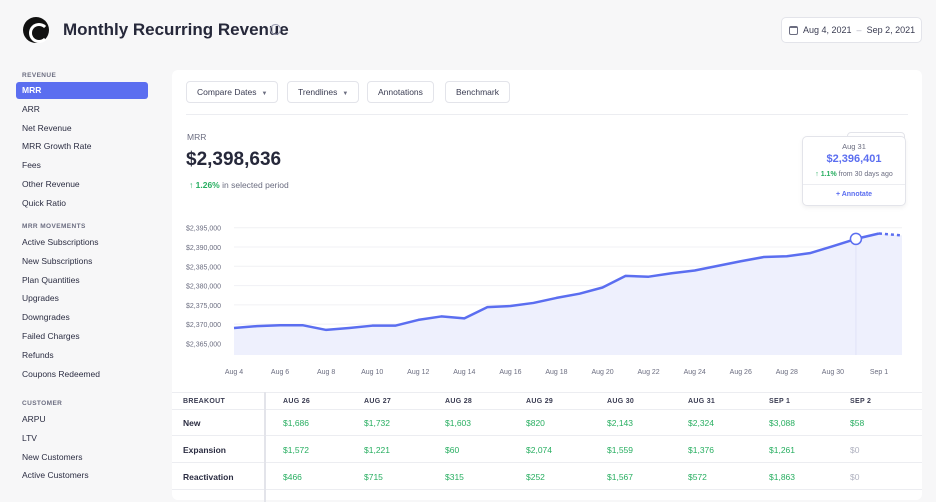 The width and height of the screenshot is (936, 502). Describe the element at coordinates (326, 372) in the screenshot. I see `x-tick-label: Aug 8` at that location.